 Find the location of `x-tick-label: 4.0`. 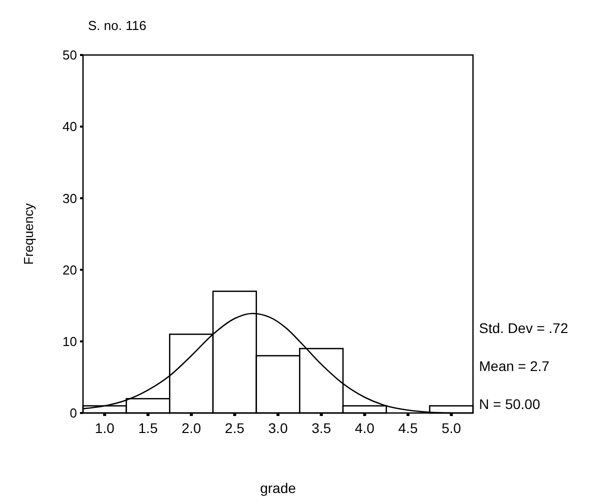

x-tick-label: 4.0 is located at coordinates (364, 428).